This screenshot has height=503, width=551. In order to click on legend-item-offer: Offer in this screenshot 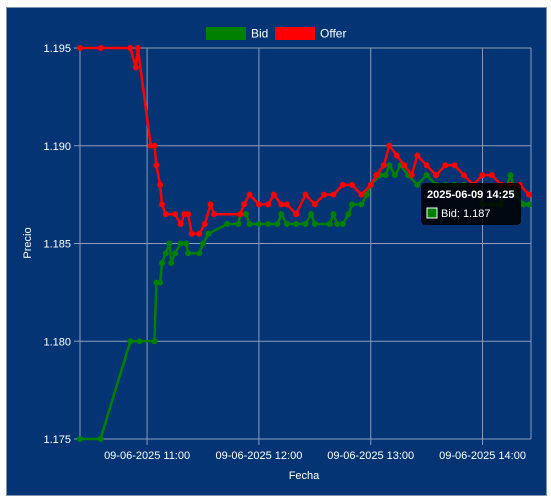, I will do `click(310, 34)`.